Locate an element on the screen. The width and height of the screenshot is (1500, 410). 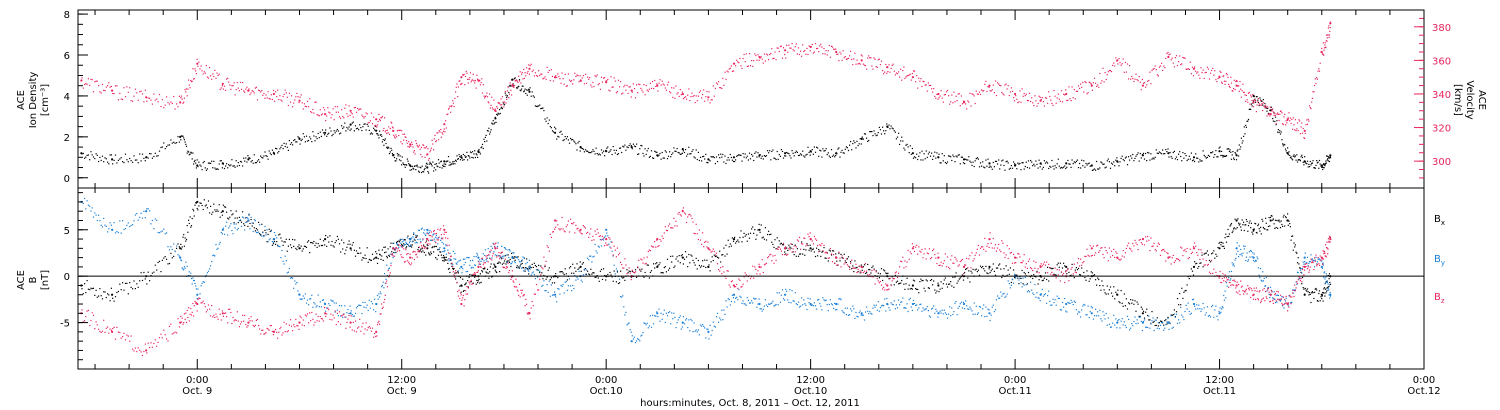
x-tick-time-5: 12:00 is located at coordinates (1219, 380).